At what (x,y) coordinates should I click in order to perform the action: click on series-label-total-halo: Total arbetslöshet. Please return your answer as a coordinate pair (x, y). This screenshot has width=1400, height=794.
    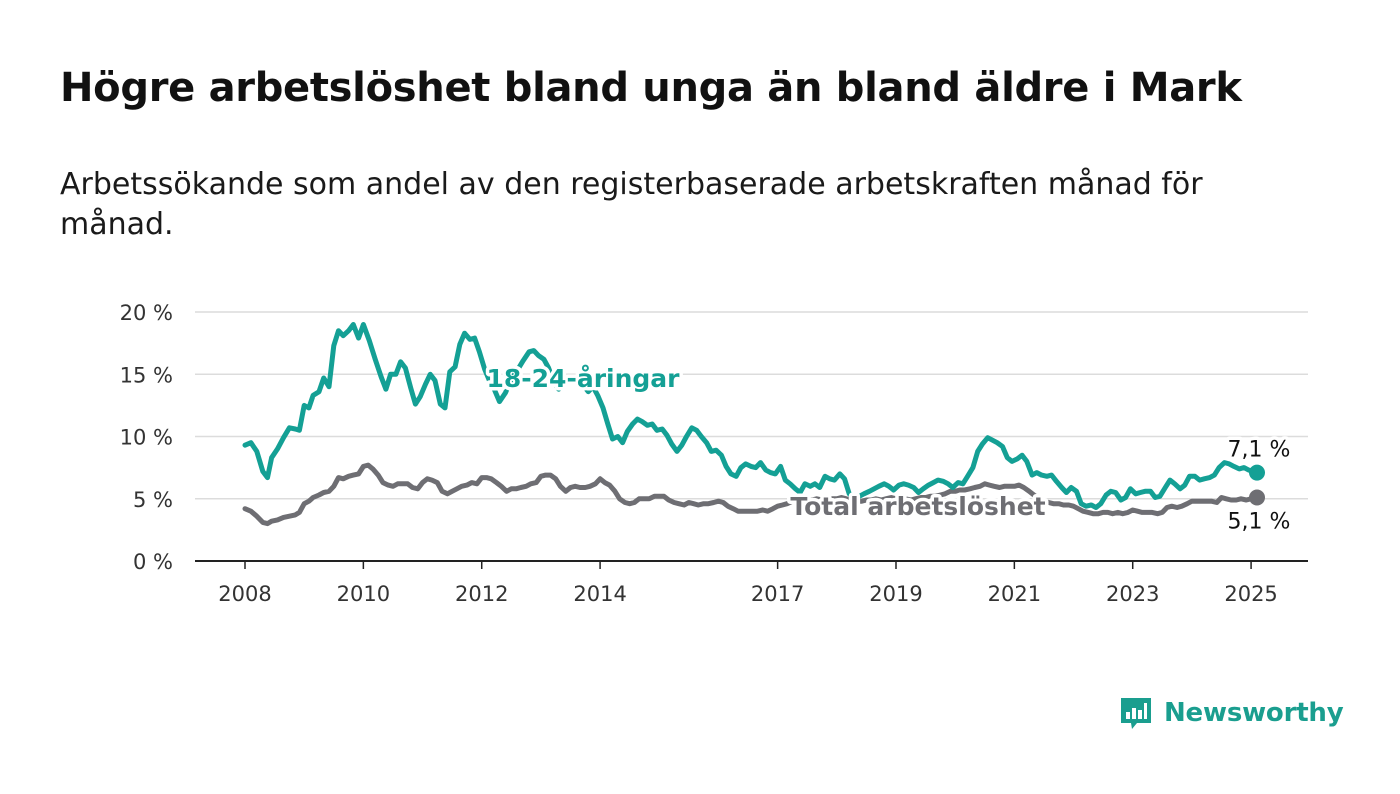
    Looking at the image, I should click on (917, 506).